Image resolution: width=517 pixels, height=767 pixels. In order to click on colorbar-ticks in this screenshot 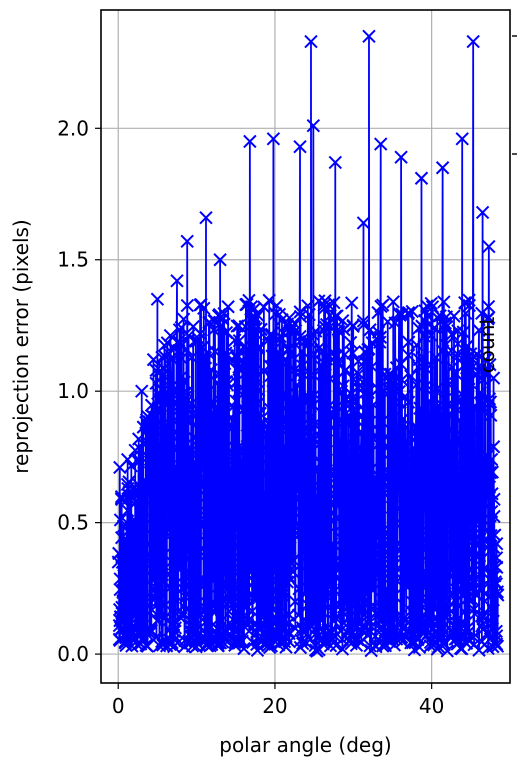, I will do `click(514, 95)`.